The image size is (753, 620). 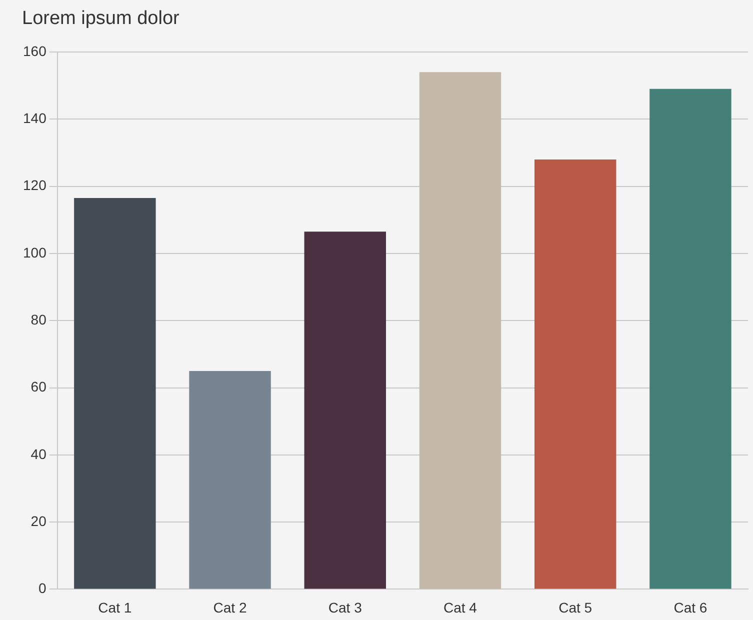 What do you see at coordinates (115, 607) in the screenshot?
I see `x-tick-label: Cat 1` at bounding box center [115, 607].